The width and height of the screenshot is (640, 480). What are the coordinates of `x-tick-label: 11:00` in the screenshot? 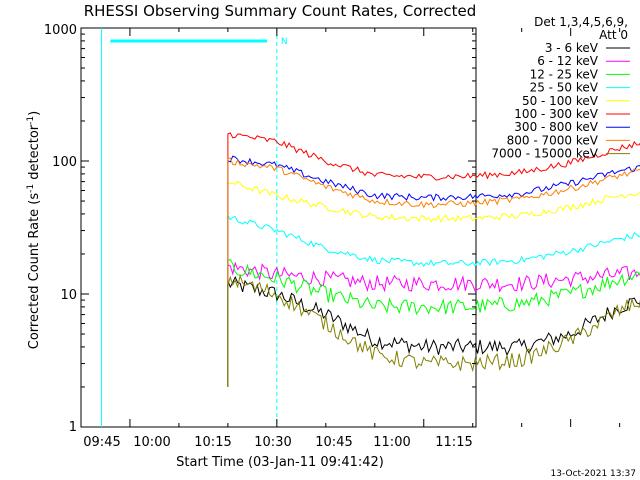 It's located at (391, 442).